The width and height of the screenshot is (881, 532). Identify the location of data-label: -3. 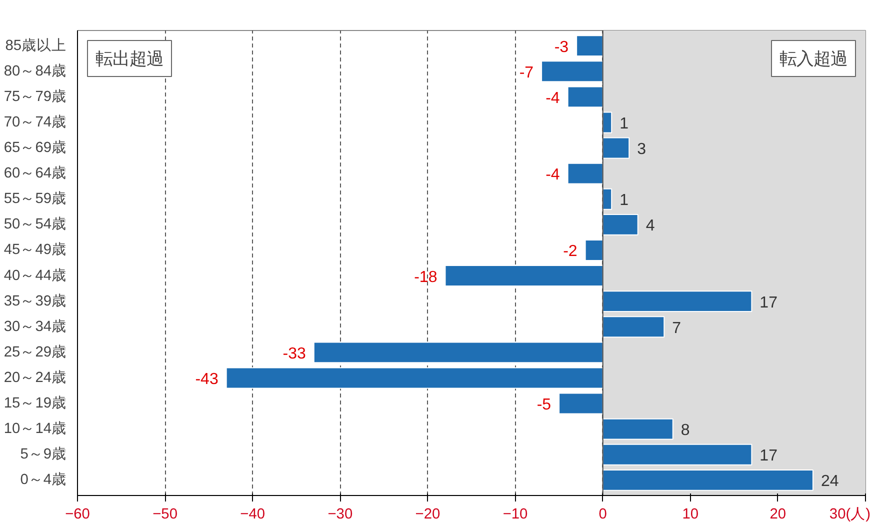
(561, 47).